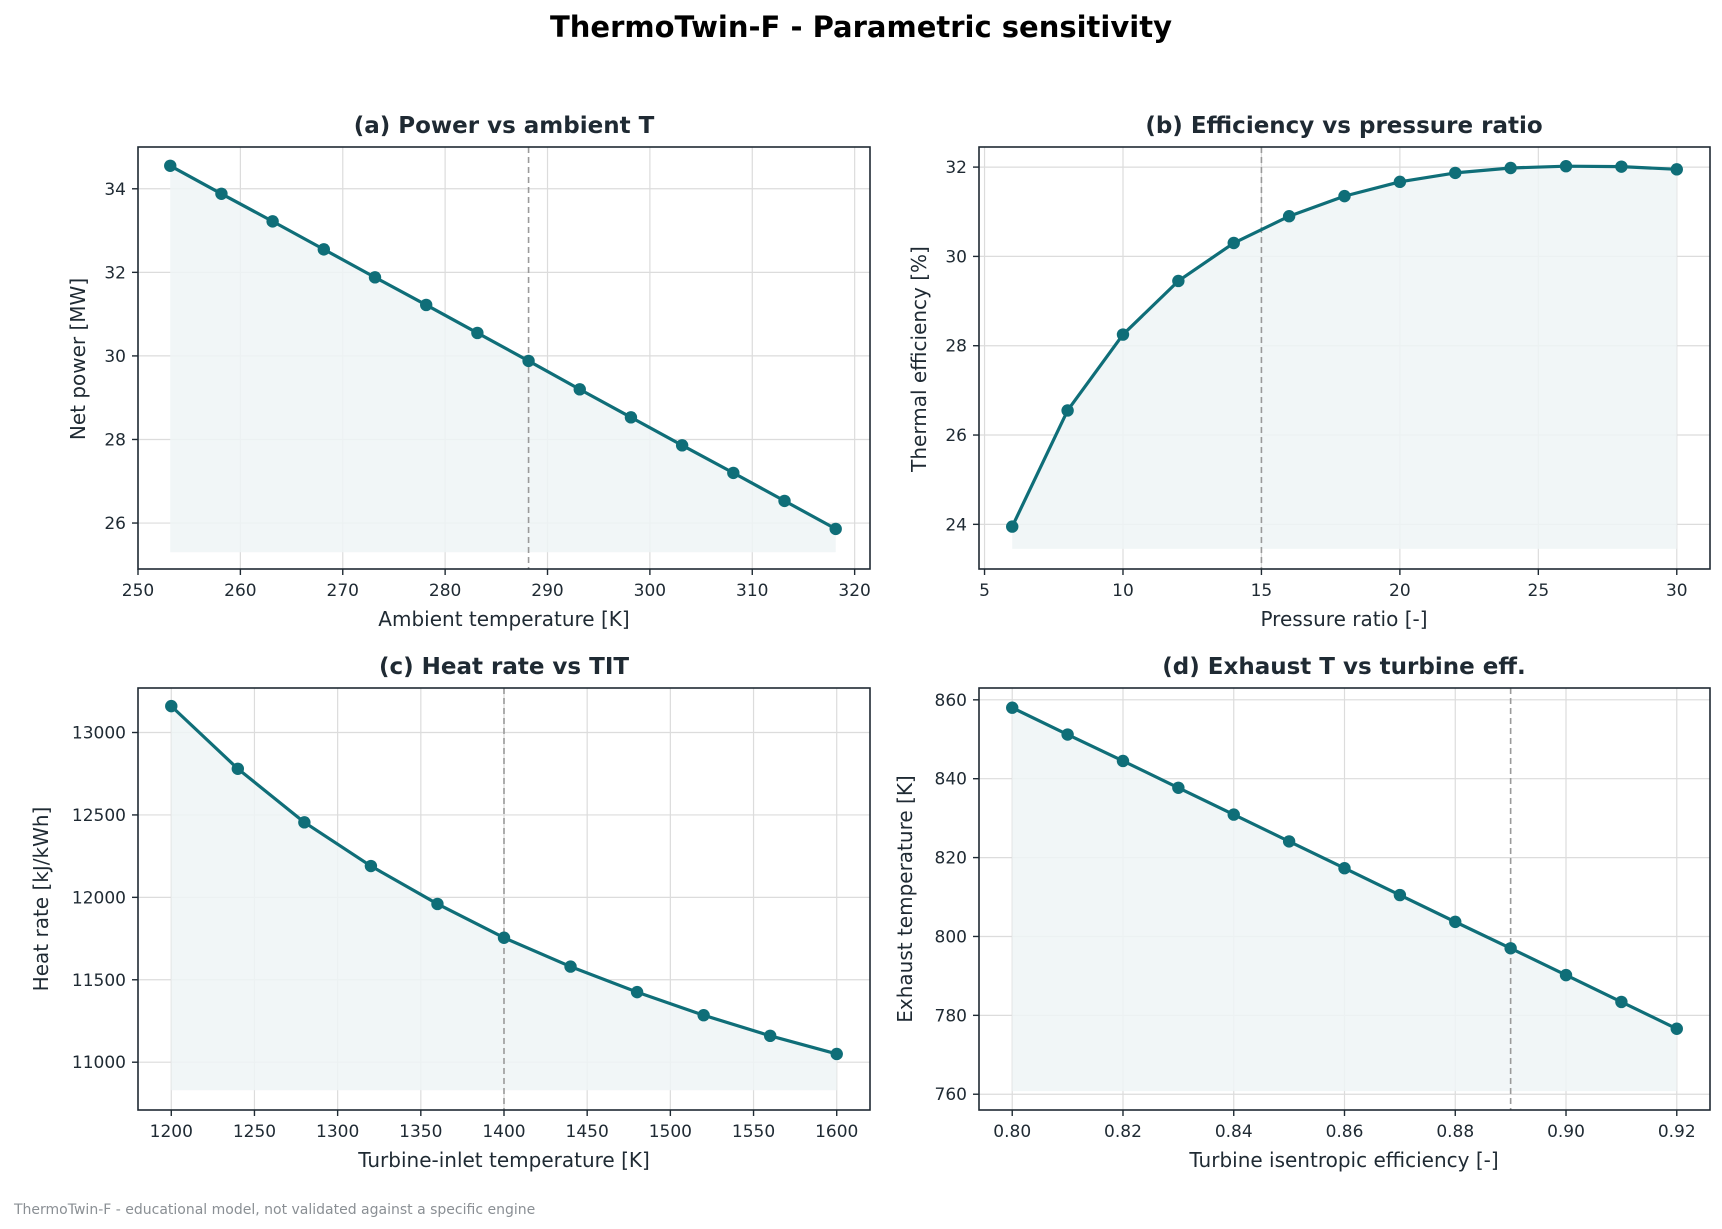 This screenshot has width=1722, height=1229. What do you see at coordinates (951, 1016) in the screenshot?
I see `chart-d-ytick-label-1: 780` at bounding box center [951, 1016].